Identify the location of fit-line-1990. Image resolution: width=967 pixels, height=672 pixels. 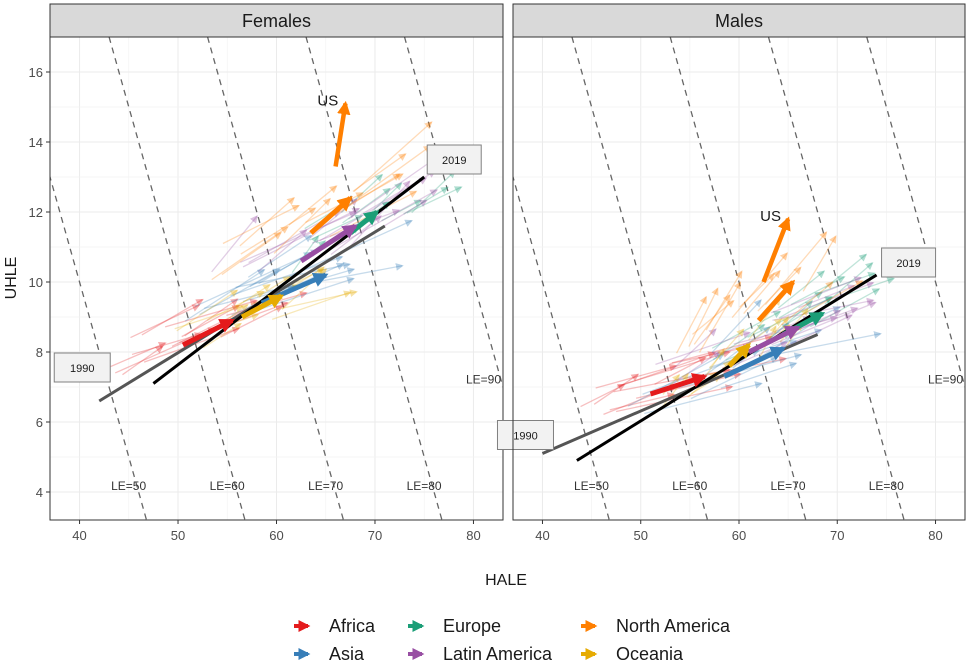
(242, 313).